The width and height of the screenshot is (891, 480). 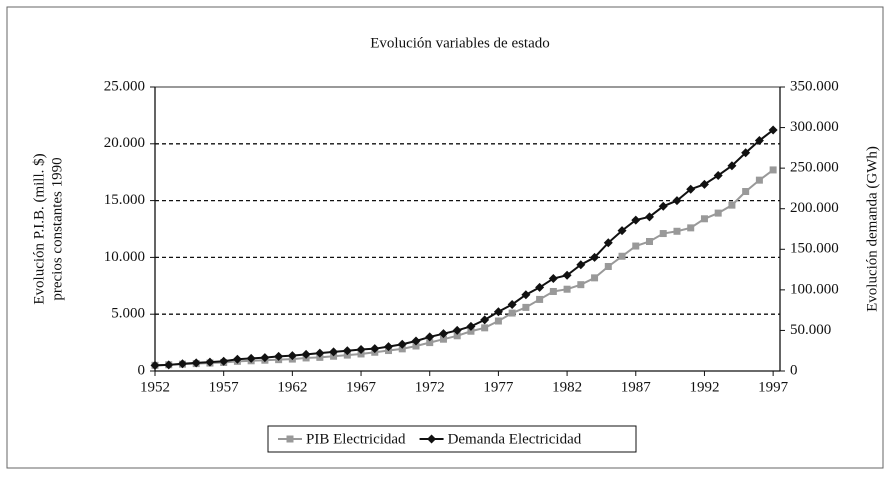 I want to click on y2-tick-label: 0, so click(x=794, y=370).